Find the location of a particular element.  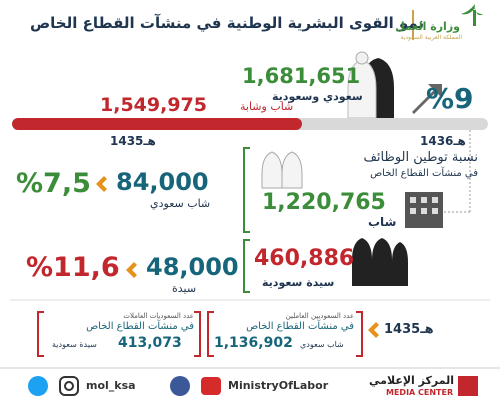

youtube-icon is located at coordinates (211, 386).